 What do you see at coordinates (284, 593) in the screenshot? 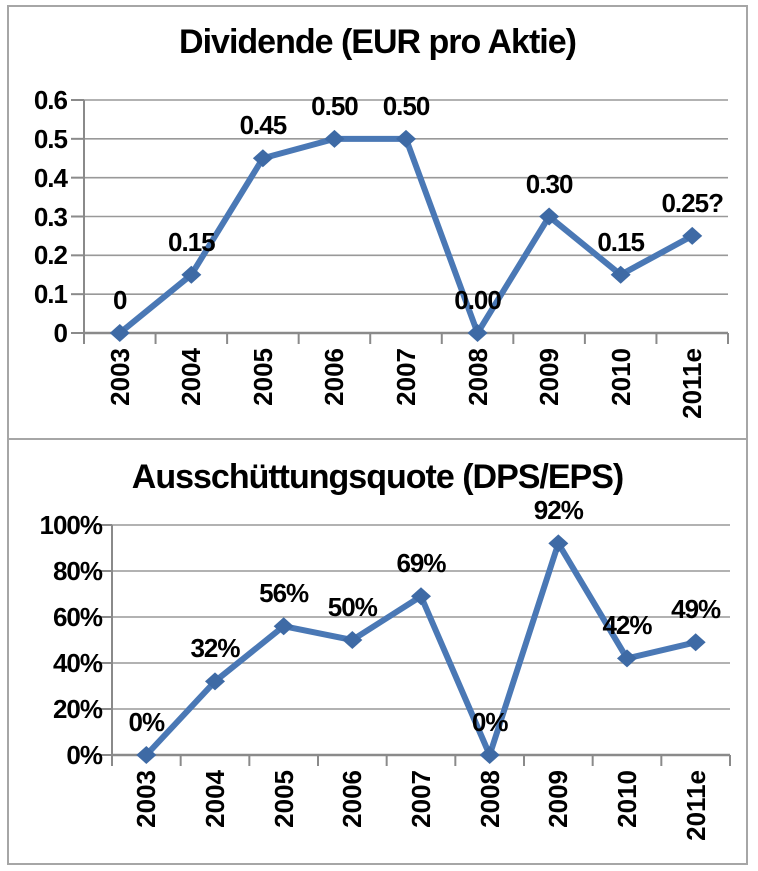
I see `data-point-label: 56%` at bounding box center [284, 593].